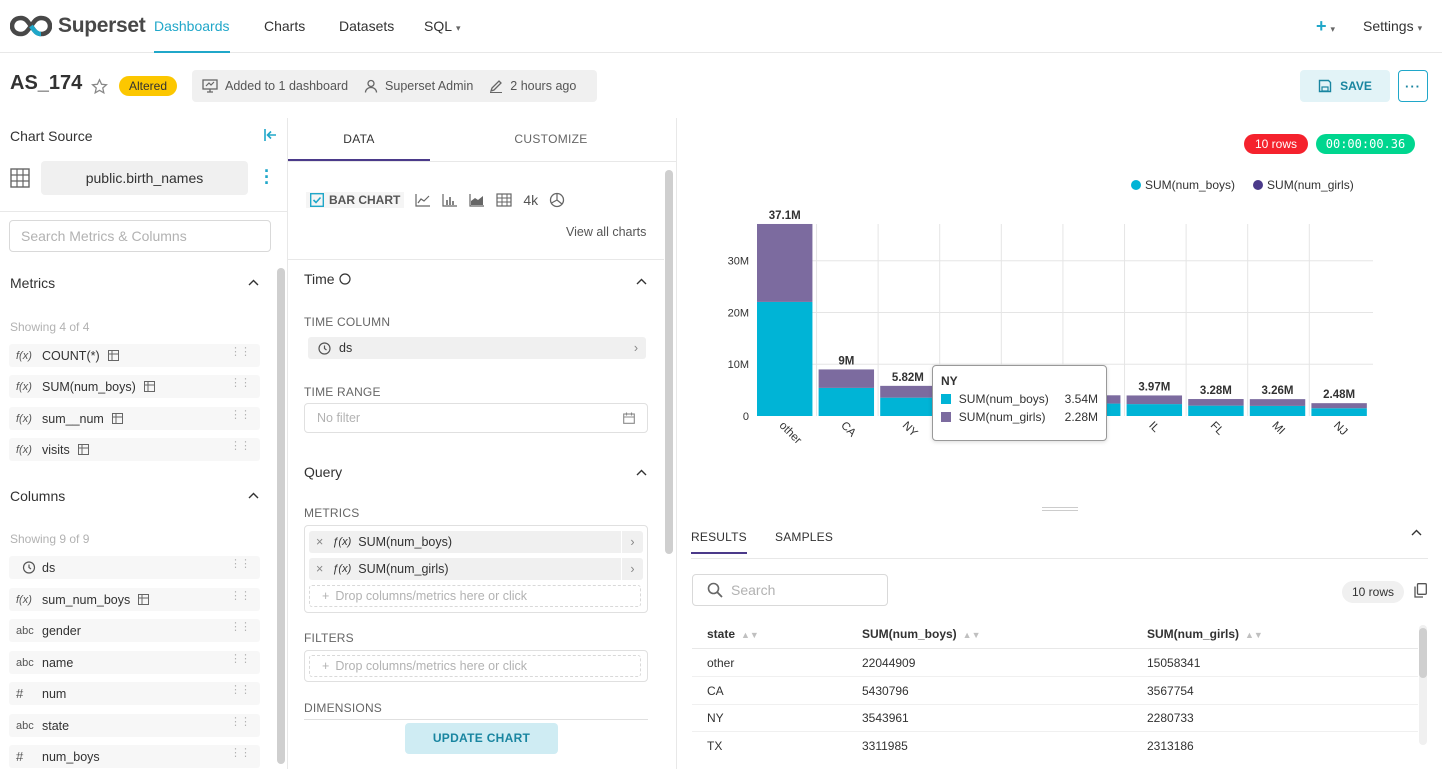 This screenshot has height=769, width=1442. I want to click on column-header-boys: SUM(num_boys) ▲▼, so click(921, 634).